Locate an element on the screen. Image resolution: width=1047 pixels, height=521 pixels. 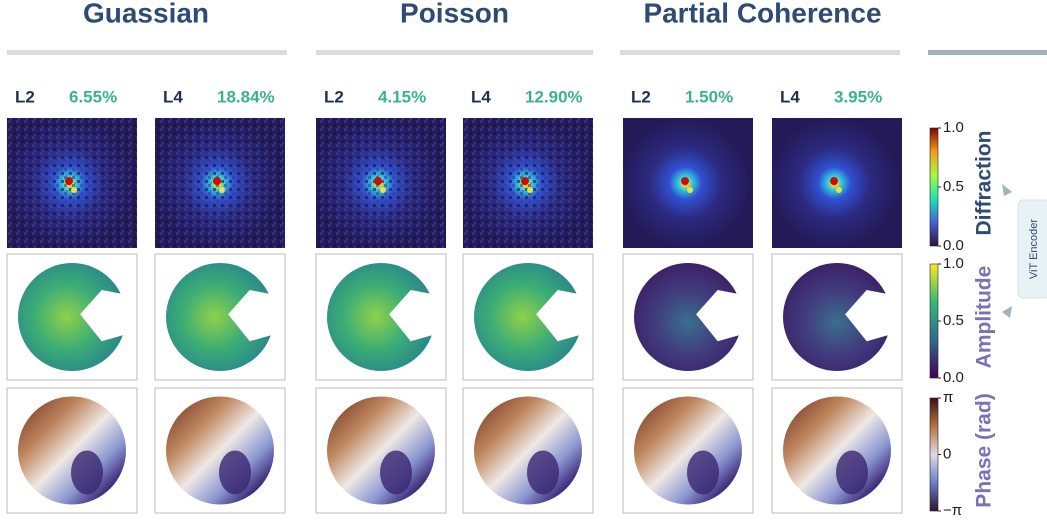
error-label: 12.90% is located at coordinates (554, 96).